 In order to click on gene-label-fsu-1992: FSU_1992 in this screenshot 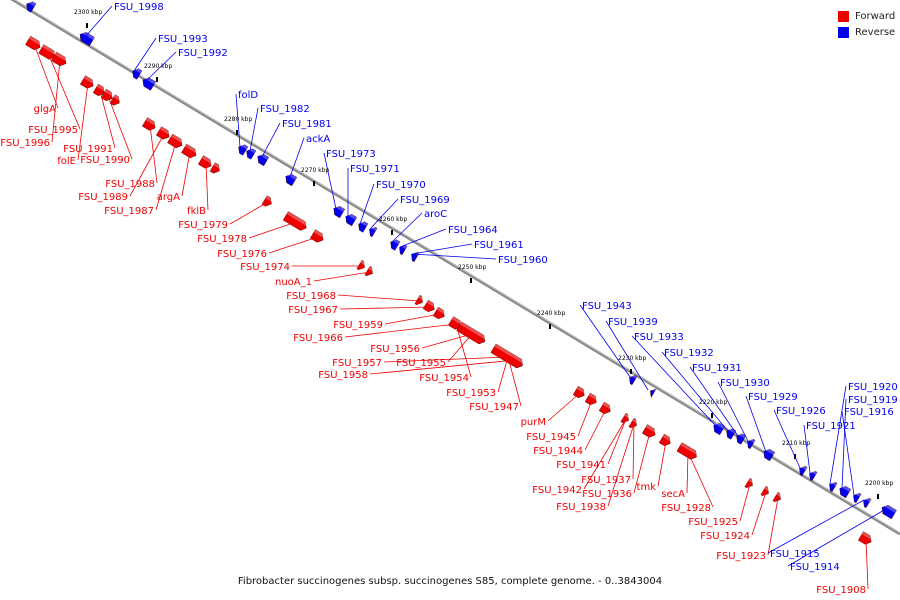, I will do `click(186, 65)`.